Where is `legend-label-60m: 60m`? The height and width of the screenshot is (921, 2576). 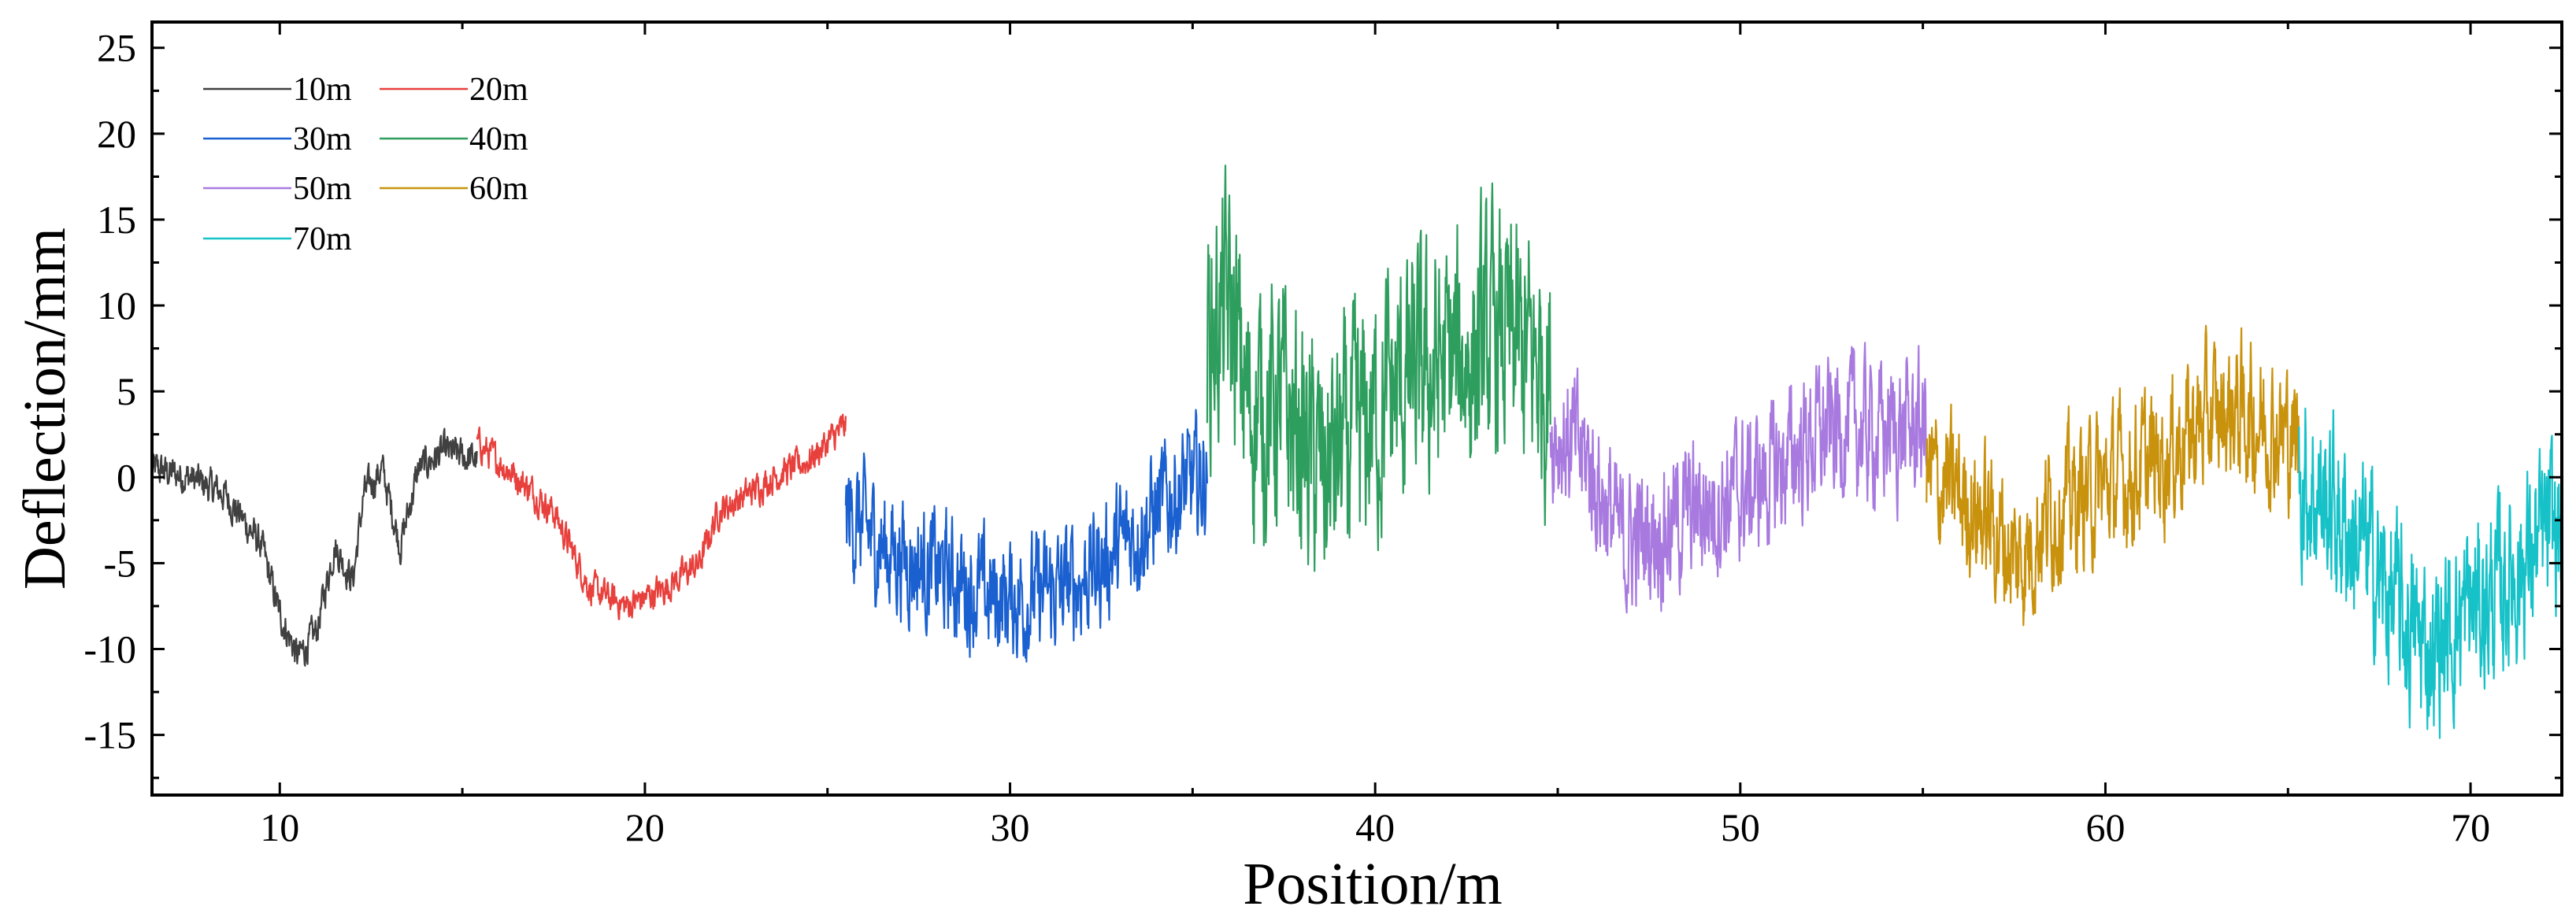
legend-label-60m: 60m is located at coordinates (498, 189).